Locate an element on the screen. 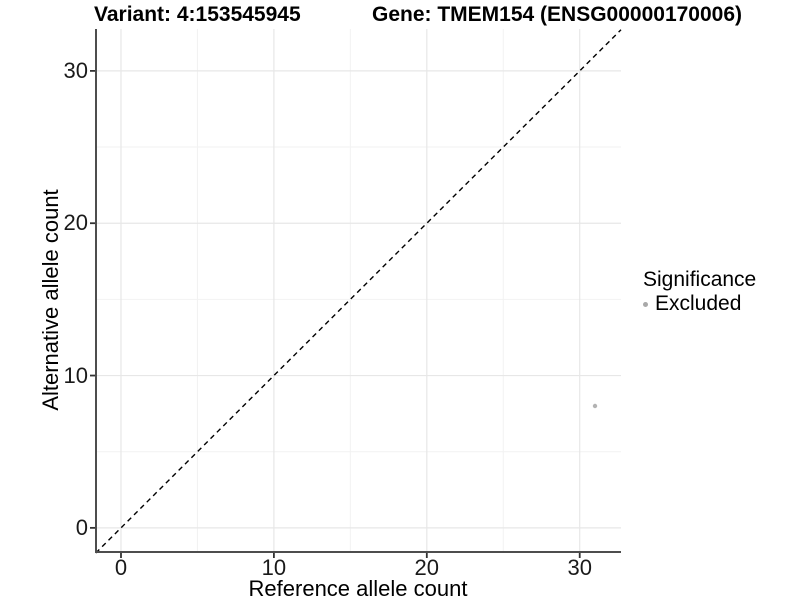 This screenshot has width=800, height=600. legend: Significance Excluded is located at coordinates (697, 291).